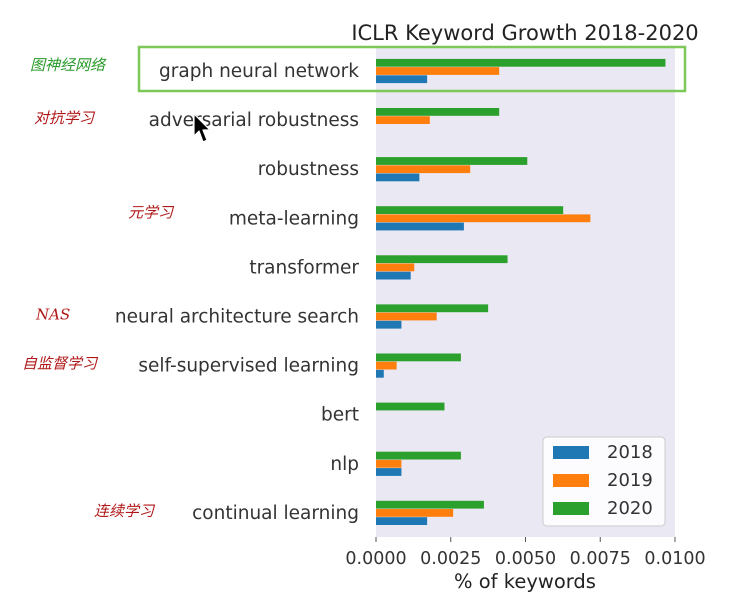 This screenshot has height=598, width=738. Describe the element at coordinates (525, 559) in the screenshot. I see `x-tick-label: 0.0050` at that location.